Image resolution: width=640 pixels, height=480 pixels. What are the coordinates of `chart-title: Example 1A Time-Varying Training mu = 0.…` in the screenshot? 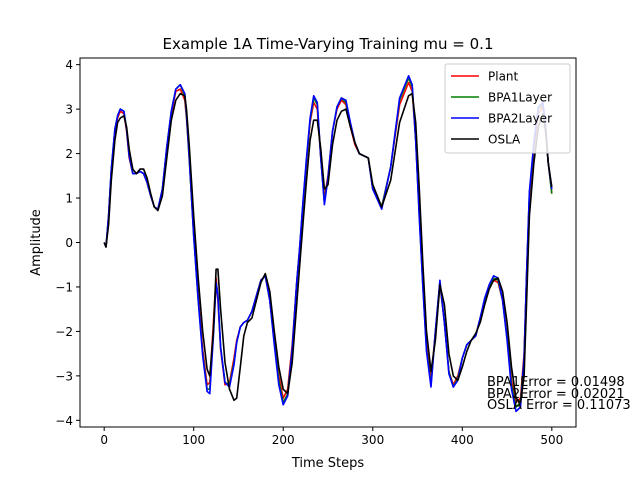 It's located at (328, 44).